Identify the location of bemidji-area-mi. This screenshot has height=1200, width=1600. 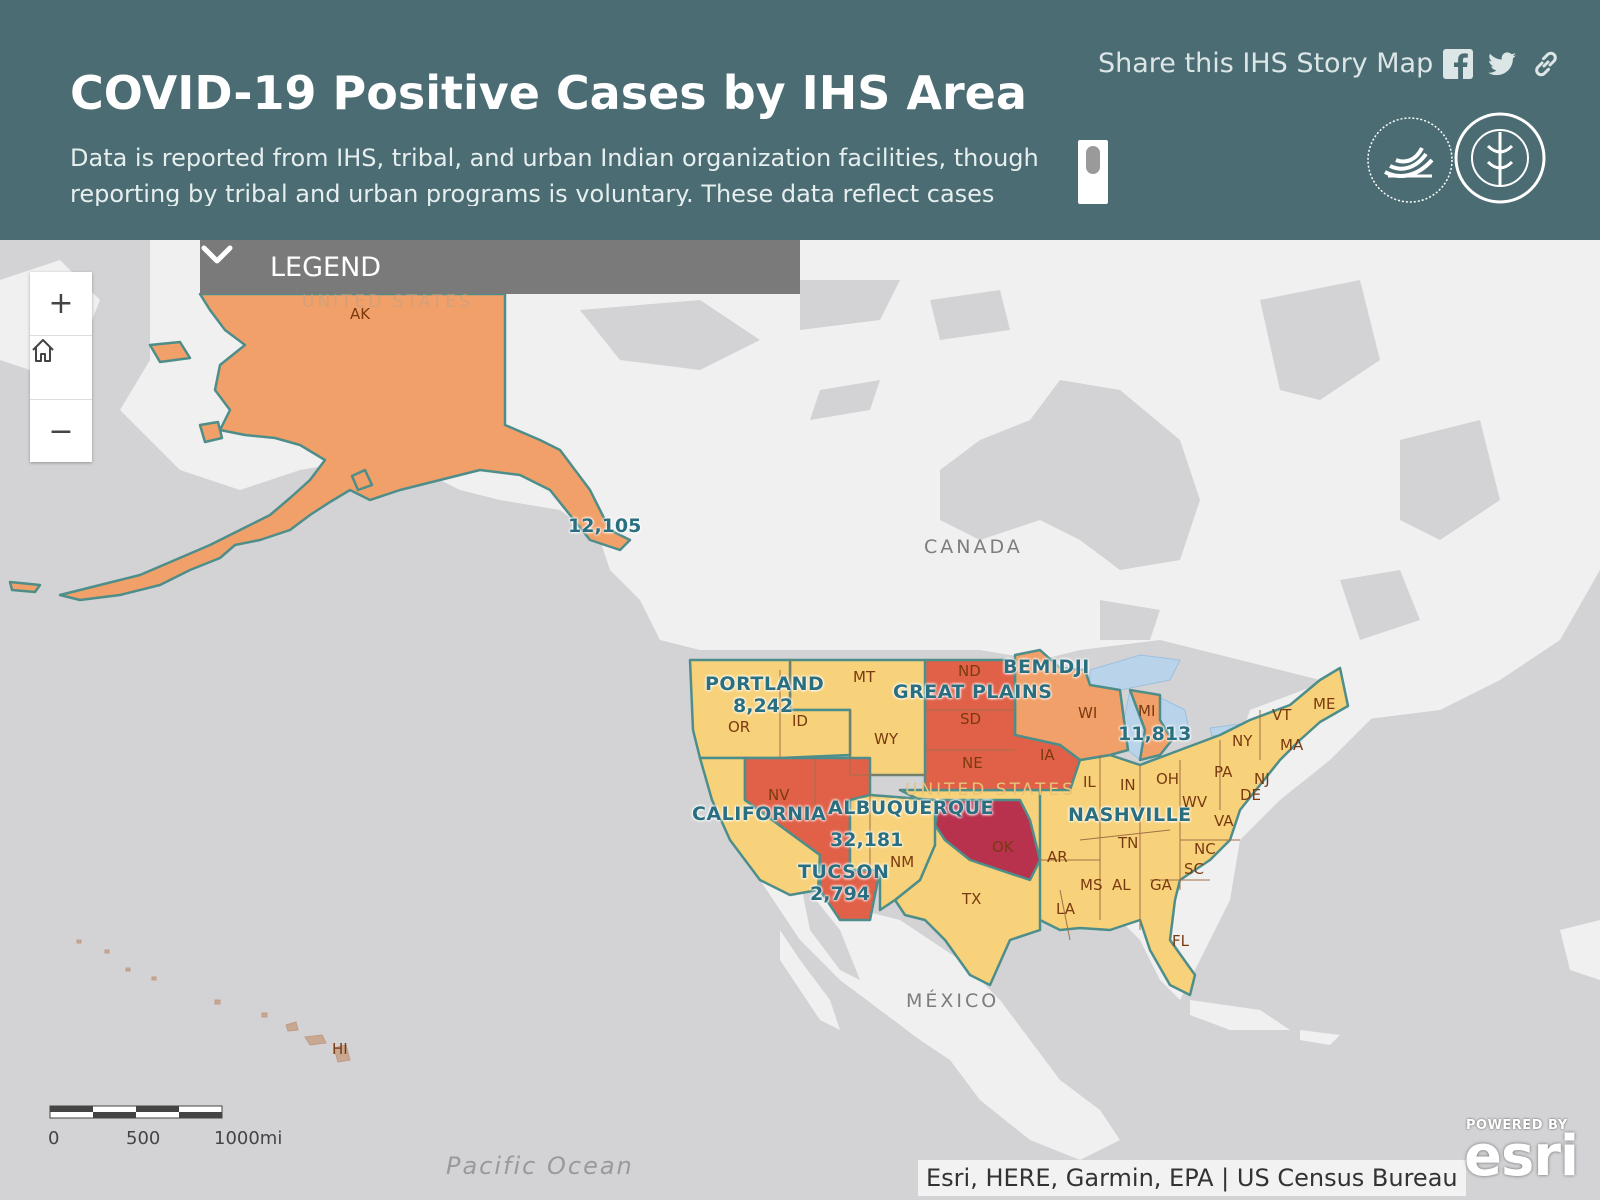
(1151, 725).